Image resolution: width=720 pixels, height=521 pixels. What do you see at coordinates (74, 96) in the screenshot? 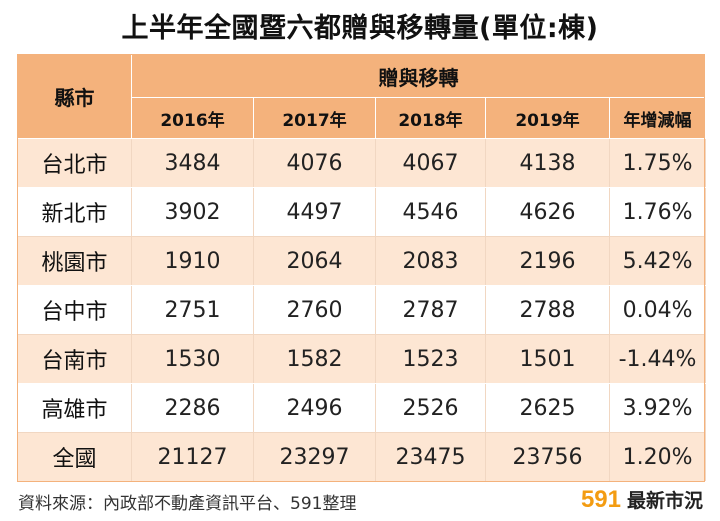
I see `row-header-county: 縣市` at bounding box center [74, 96].